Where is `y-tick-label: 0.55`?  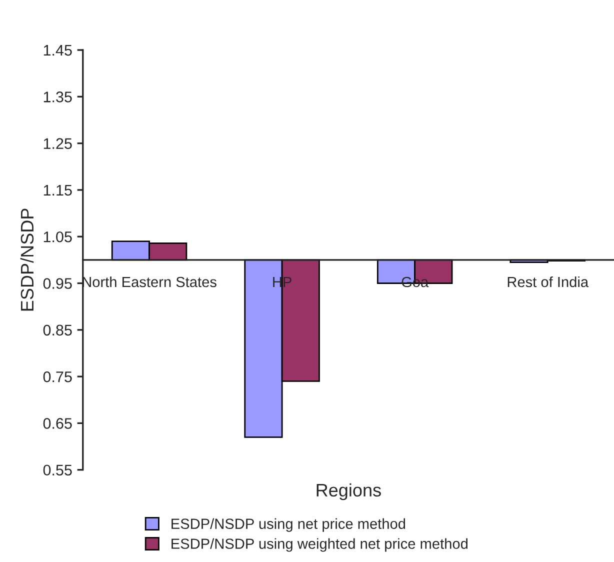
y-tick-label: 0.55 is located at coordinates (57, 470).